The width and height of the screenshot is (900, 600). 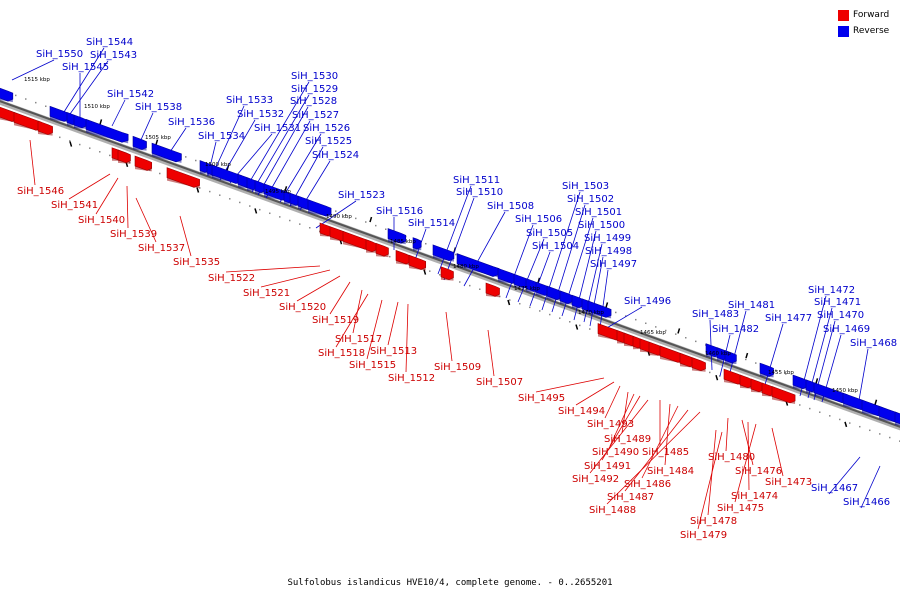 I want to click on reverse-gene-label: SiH_1469, so click(x=846, y=329).